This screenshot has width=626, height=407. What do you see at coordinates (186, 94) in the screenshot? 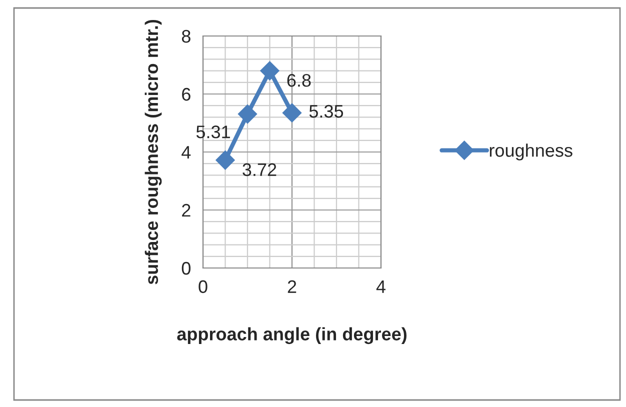
I see `y-tick-label: 6` at bounding box center [186, 94].